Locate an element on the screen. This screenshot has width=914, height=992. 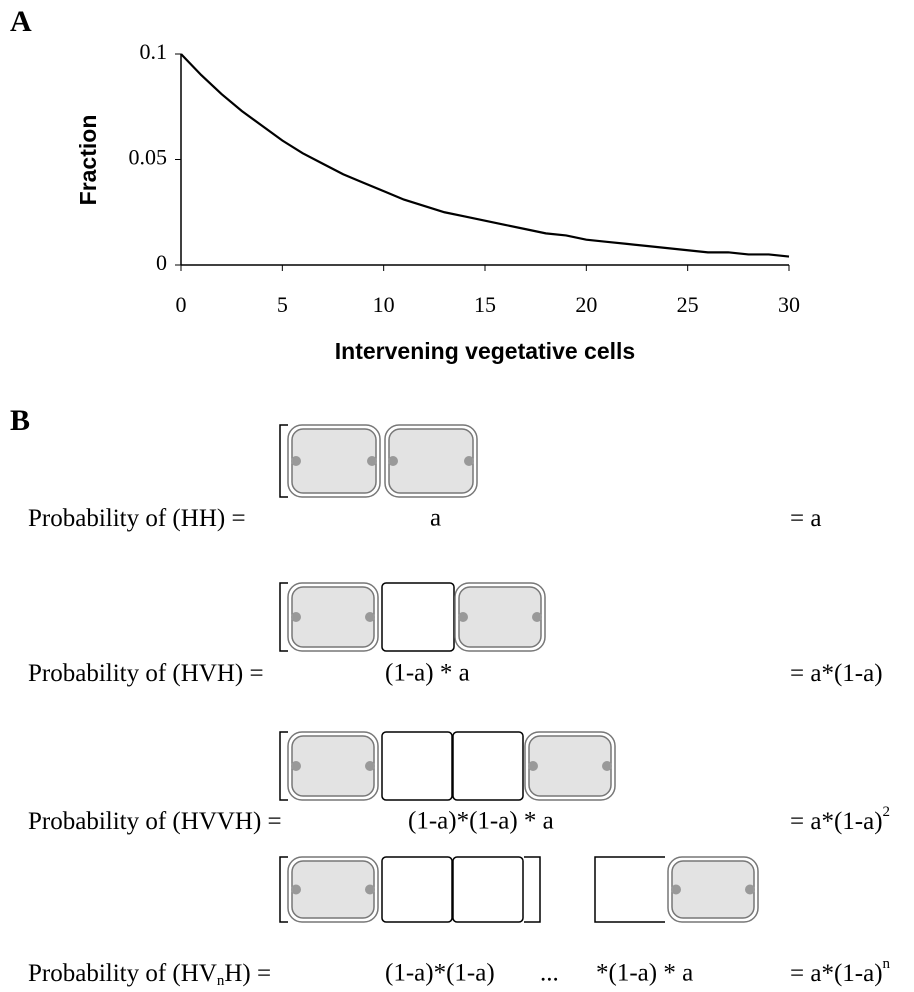
superscript: 2 is located at coordinates (887, 812).